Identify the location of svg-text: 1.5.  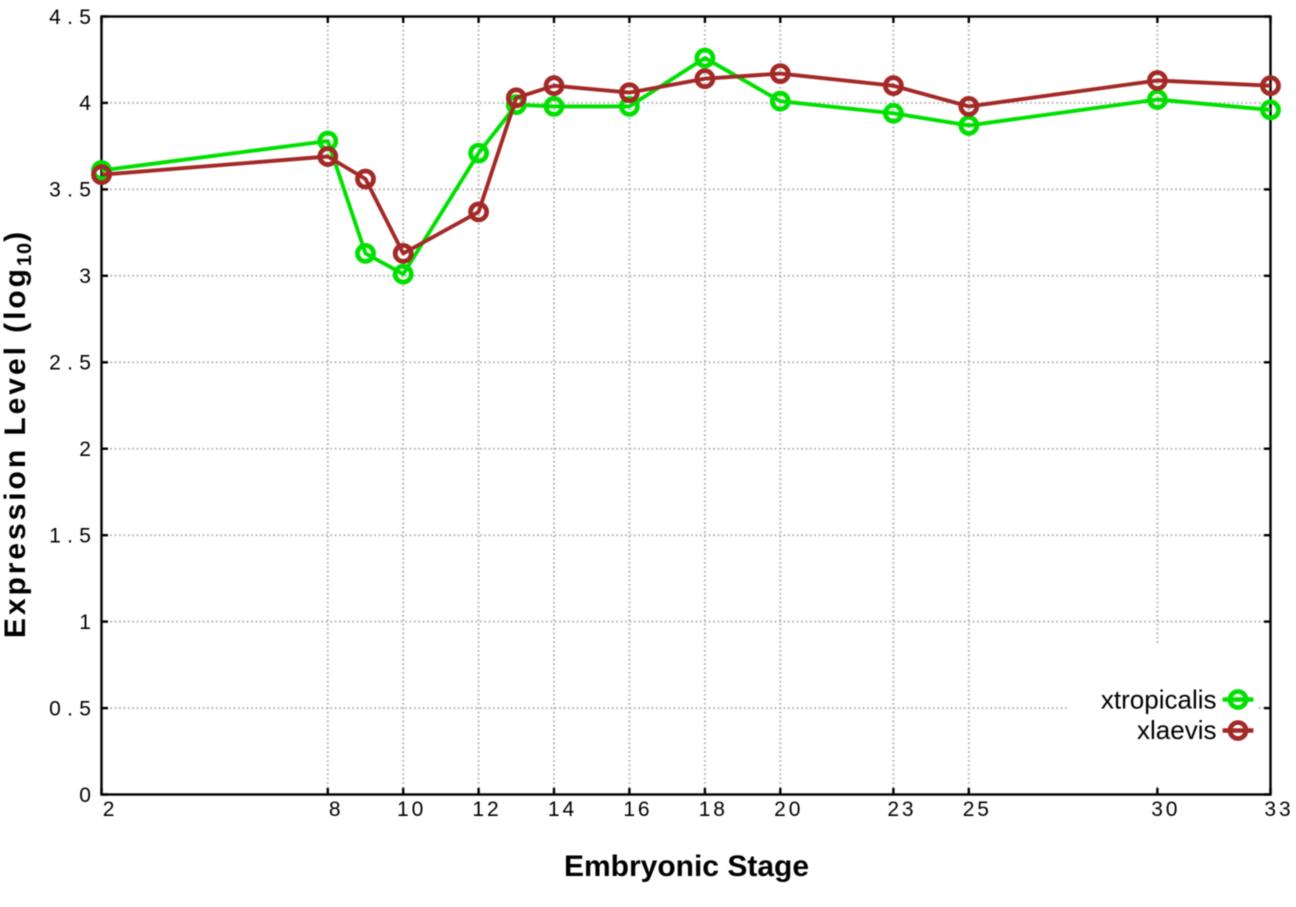
(71, 536).